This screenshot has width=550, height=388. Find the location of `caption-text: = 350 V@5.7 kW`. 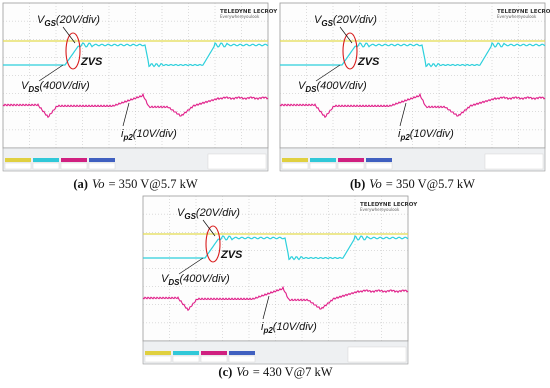

caption-text: = 350 V@5.7 kW is located at coordinates (152, 184).